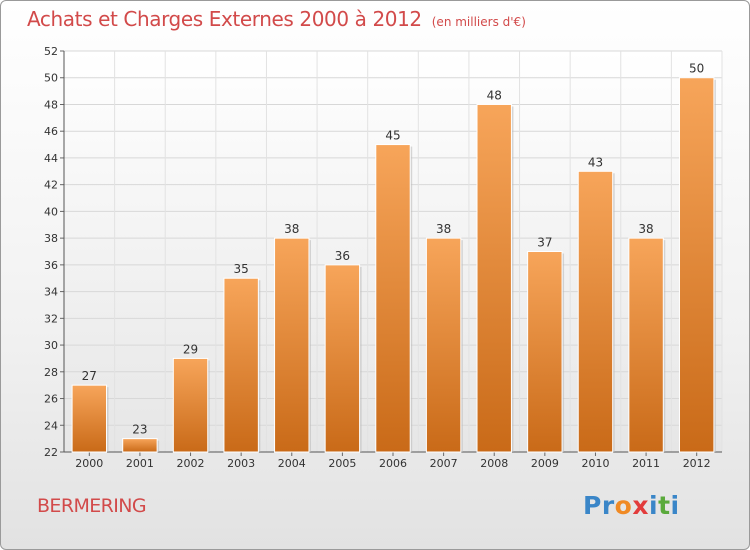 The width and height of the screenshot is (750, 550). I want to click on proxiti-logo: Proxiti, so click(631, 505).